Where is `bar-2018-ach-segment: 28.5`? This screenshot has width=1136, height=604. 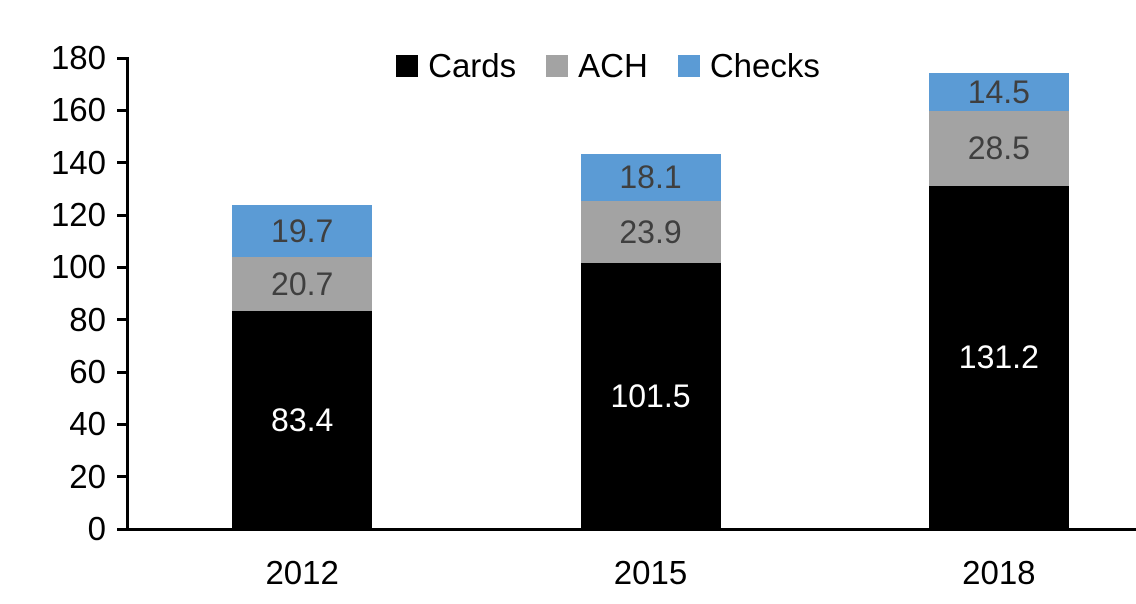 bar-2018-ach-segment: 28.5 is located at coordinates (998, 148).